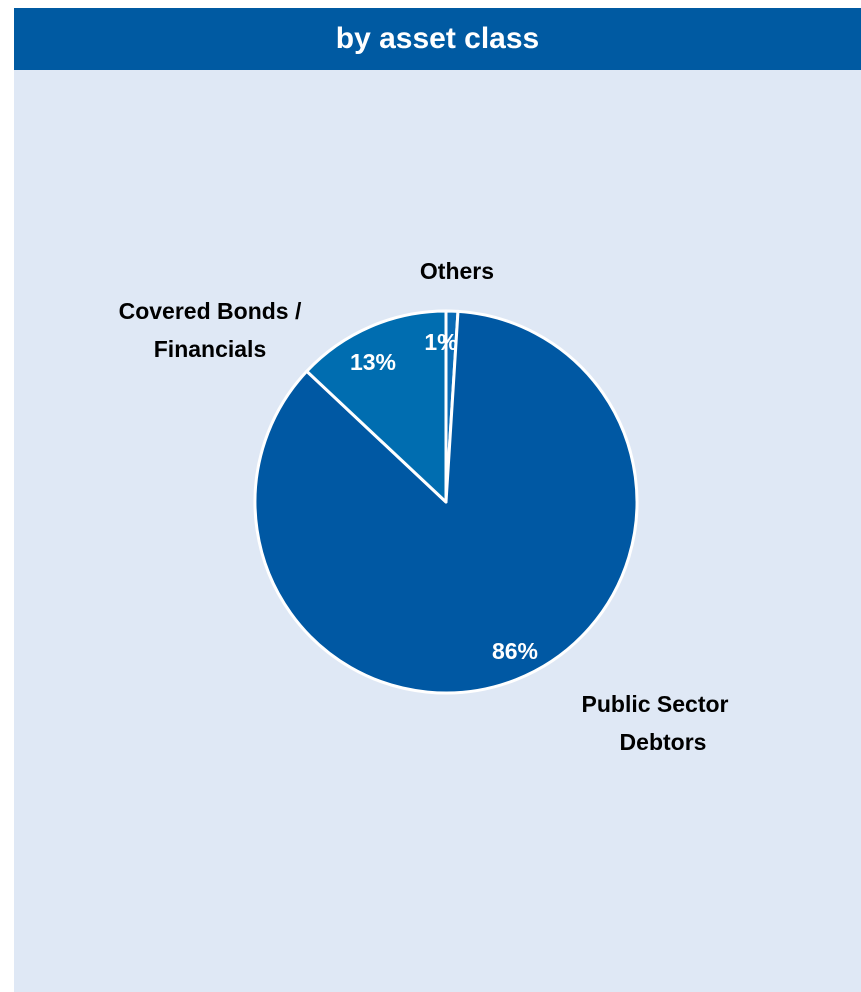 Image resolution: width=861 pixels, height=992 pixels. What do you see at coordinates (376, 406) in the screenshot?
I see `pie-slice-covered-bonds` at bounding box center [376, 406].